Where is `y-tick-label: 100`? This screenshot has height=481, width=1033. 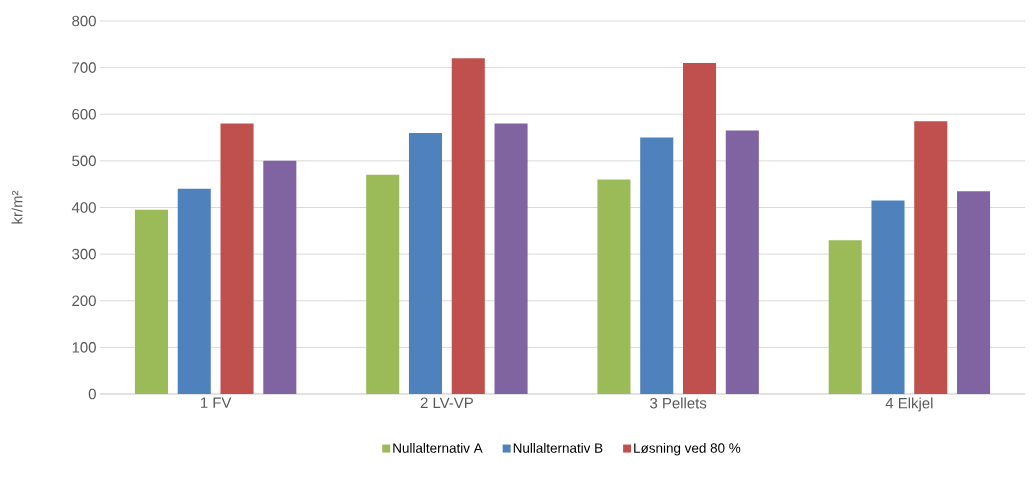 y-tick-label: 100 is located at coordinates (84, 347).